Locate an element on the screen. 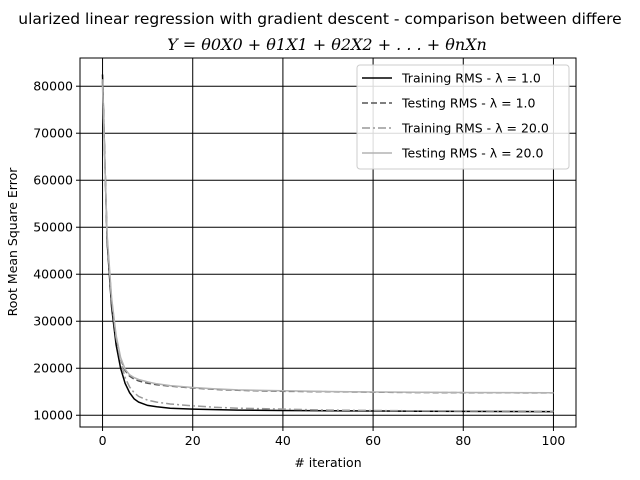 Image resolution: width=640 pixels, height=480 pixels. legend-label-3: Training RMS - λ = 20.0 is located at coordinates (475, 128).